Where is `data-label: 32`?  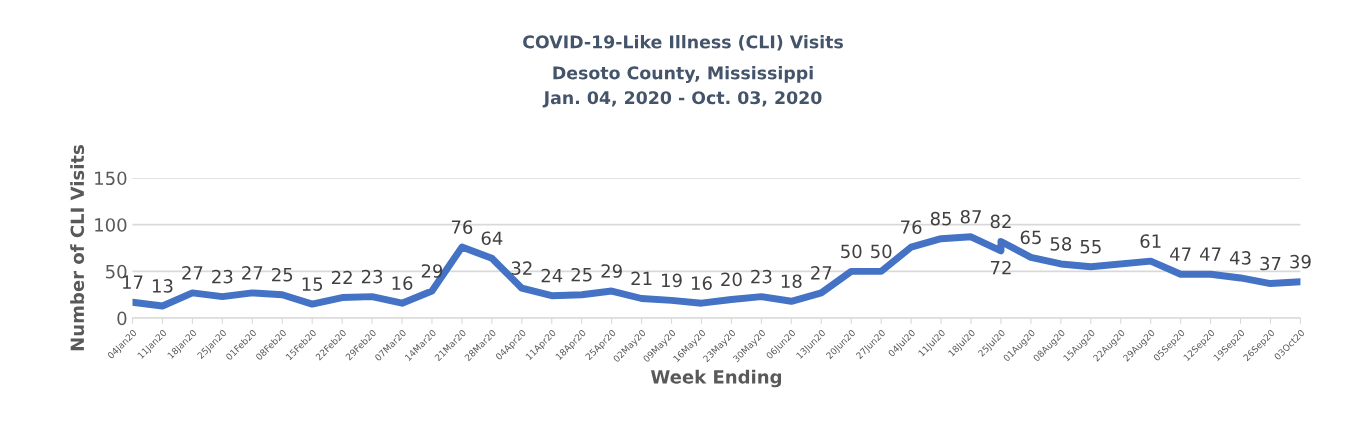
data-label: 32 is located at coordinates (521, 268).